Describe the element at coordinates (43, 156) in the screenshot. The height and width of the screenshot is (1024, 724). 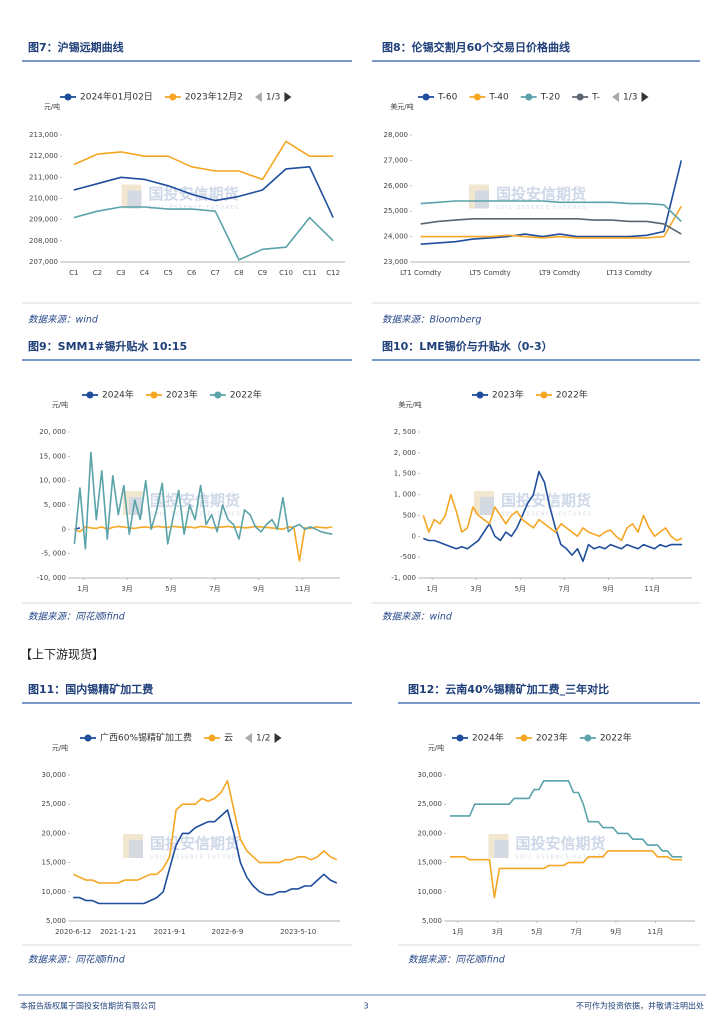
I see `y-tick-label: 212,000` at that location.